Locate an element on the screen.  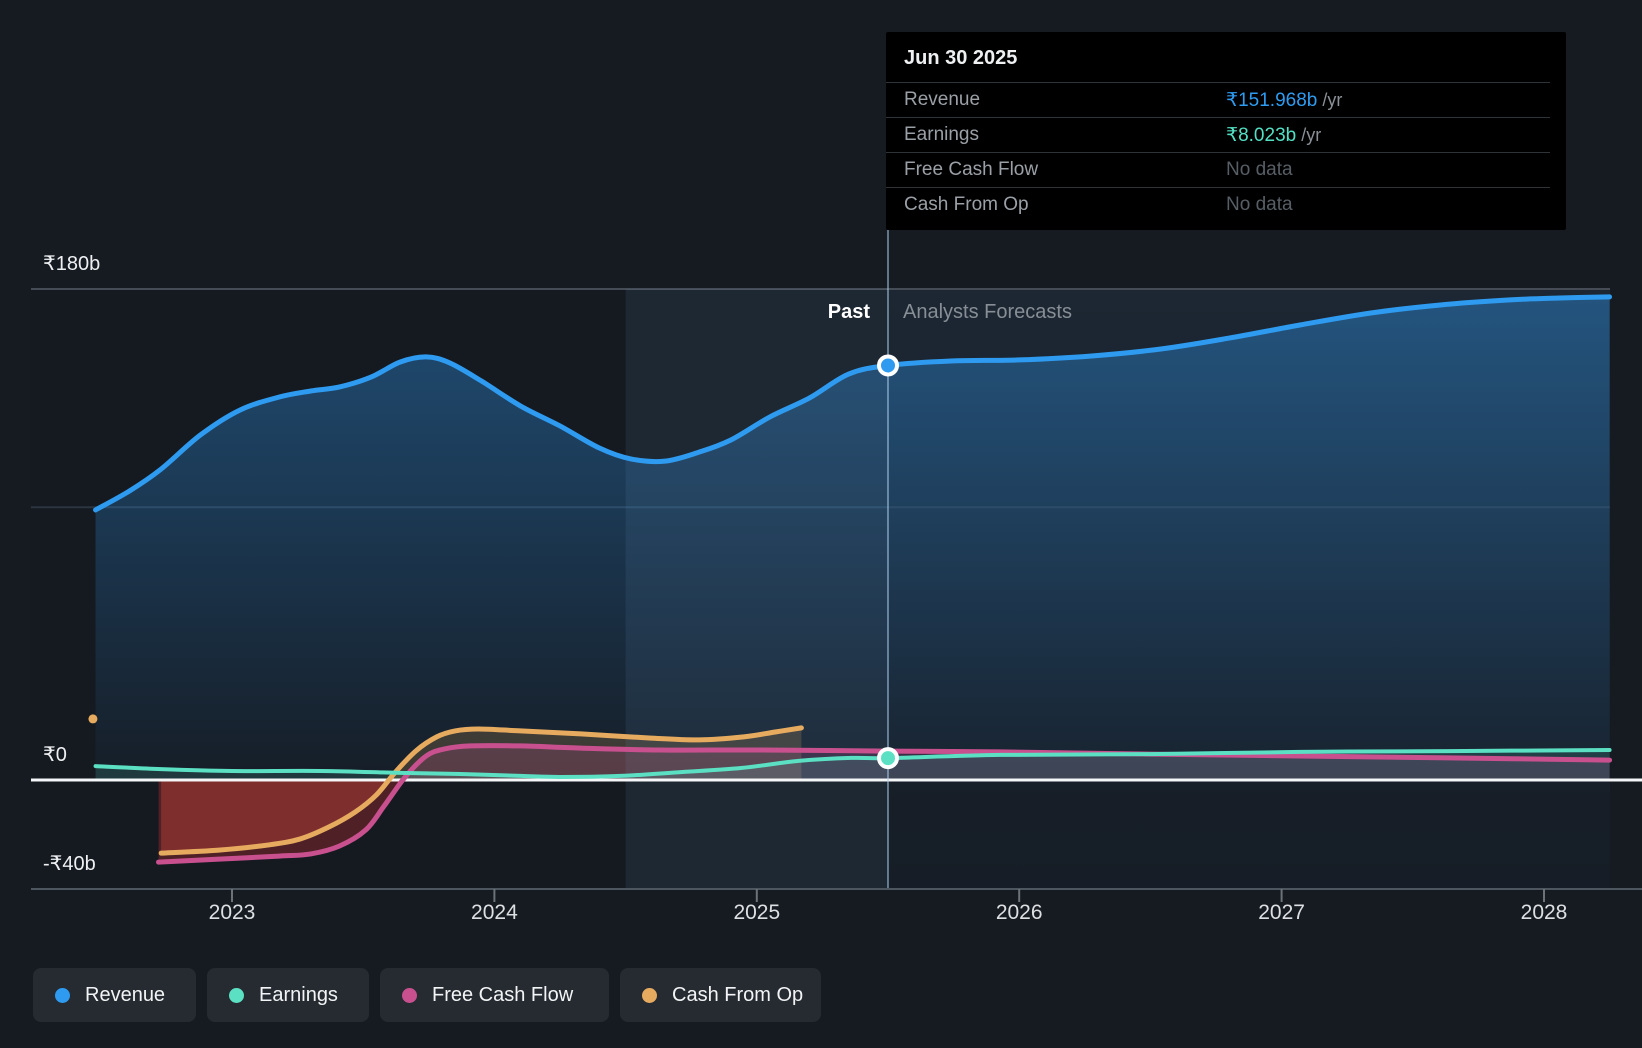
legend-item-cash-from-op: Cash From Op is located at coordinates (720, 995).